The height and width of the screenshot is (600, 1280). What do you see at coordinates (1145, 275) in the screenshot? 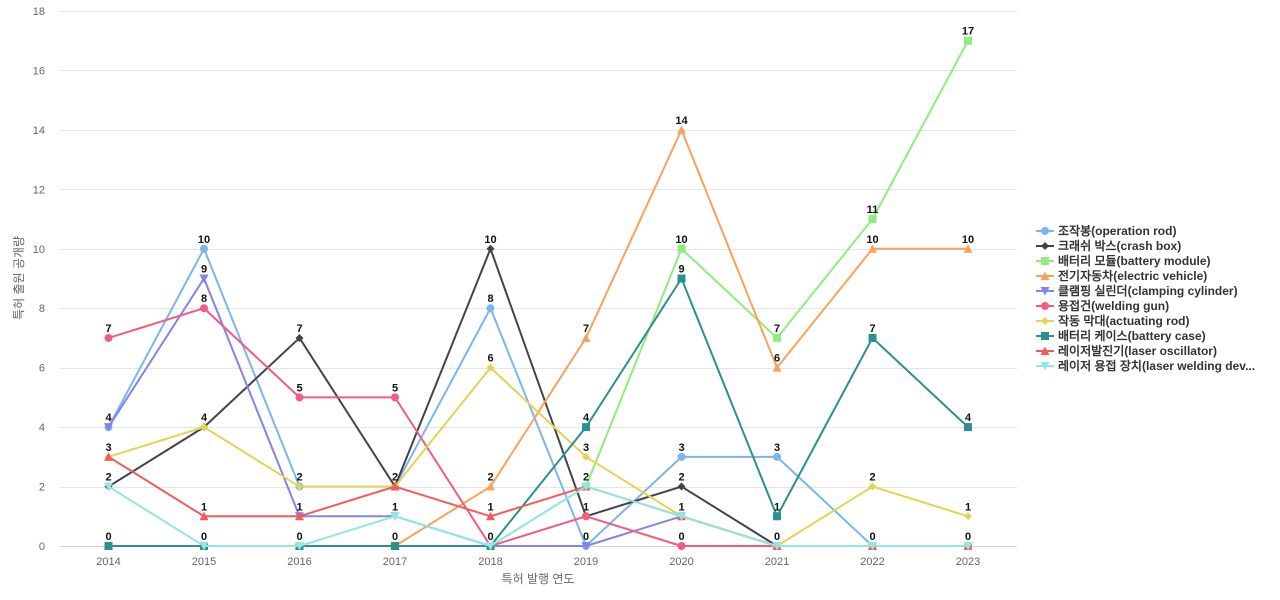
I see `legend-item: 전기자동차(electric vehicle)` at bounding box center [1145, 275].